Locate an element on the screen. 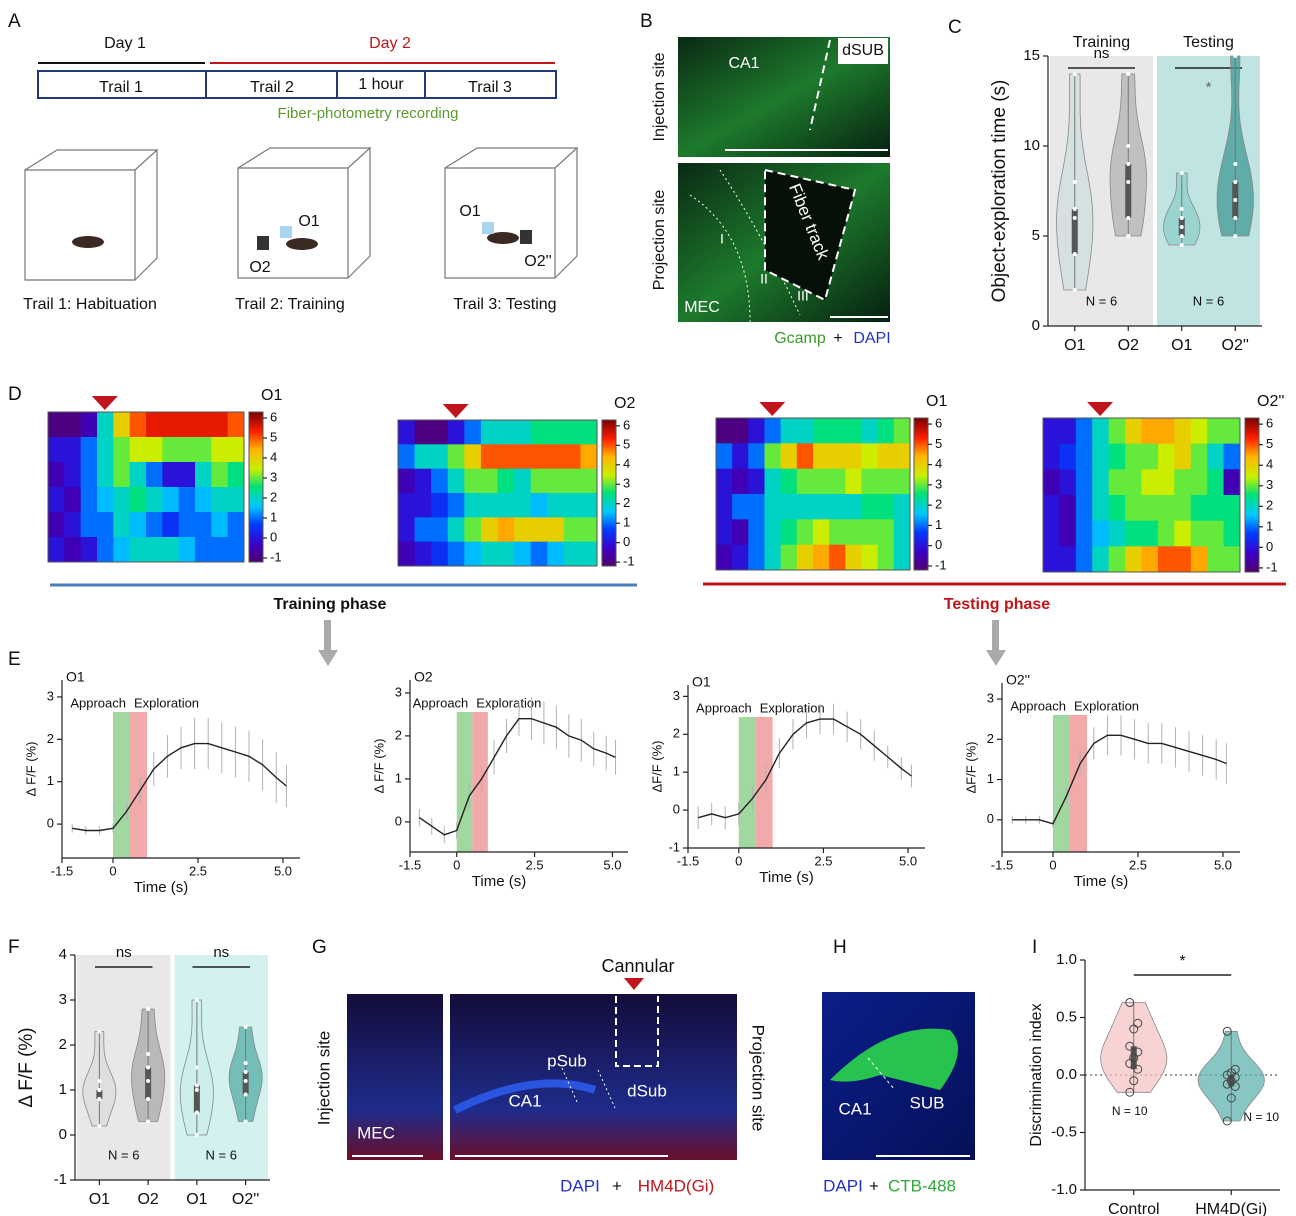 Image resolution: width=1296 pixels, height=1216 pixels. colorbar-tick-label: -1 is located at coordinates (629, 561).